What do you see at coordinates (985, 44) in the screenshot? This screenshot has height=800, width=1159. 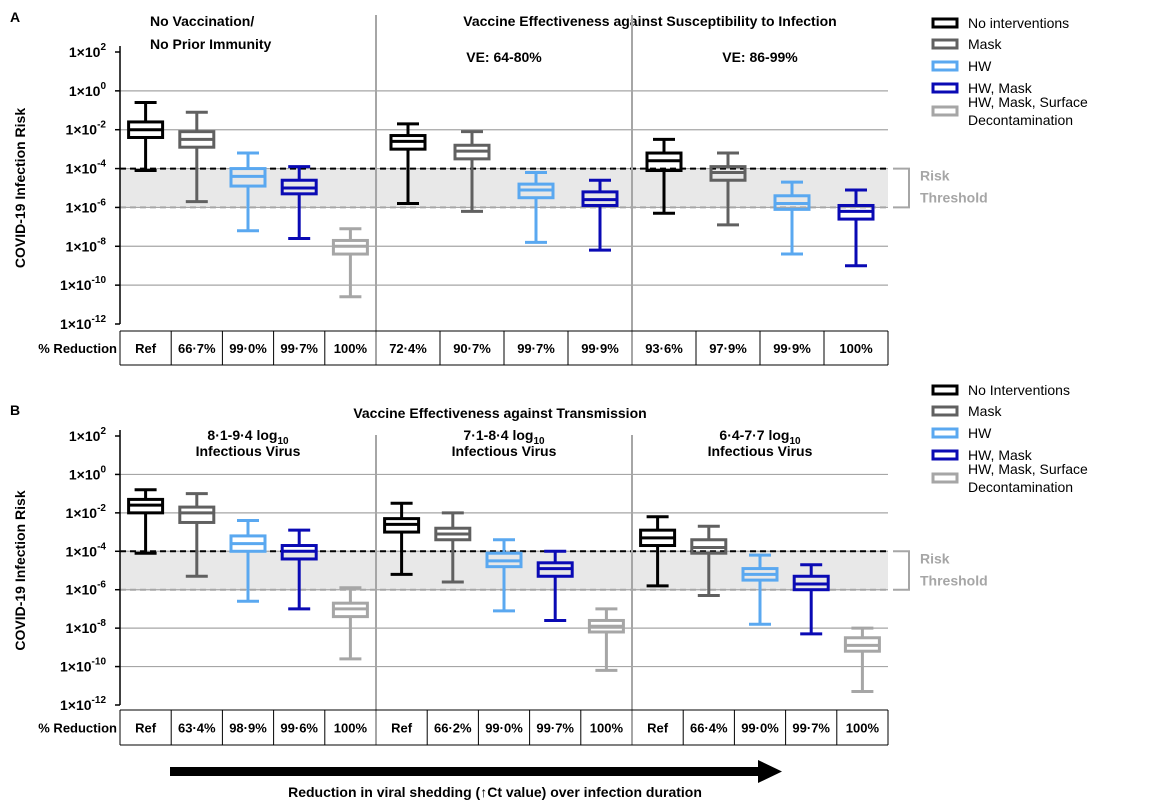 I see `legend-label: Mask` at bounding box center [985, 44].